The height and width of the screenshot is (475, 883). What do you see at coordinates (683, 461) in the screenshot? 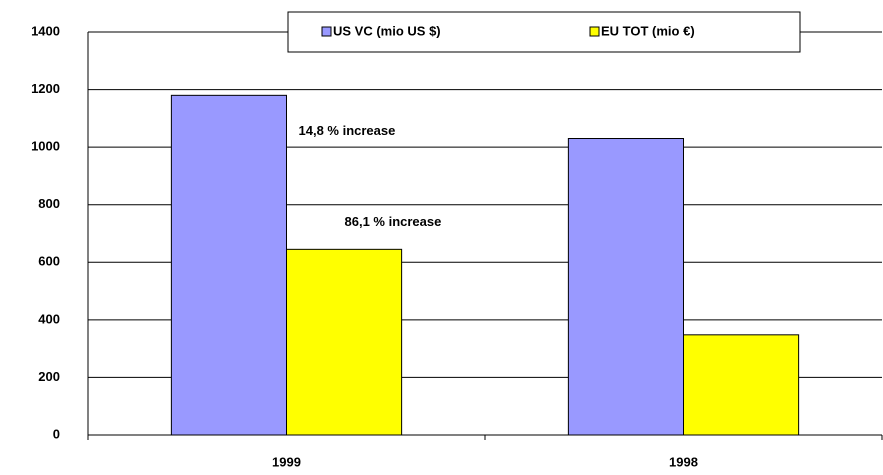
I see `x-tick-label: 1998` at bounding box center [683, 461].